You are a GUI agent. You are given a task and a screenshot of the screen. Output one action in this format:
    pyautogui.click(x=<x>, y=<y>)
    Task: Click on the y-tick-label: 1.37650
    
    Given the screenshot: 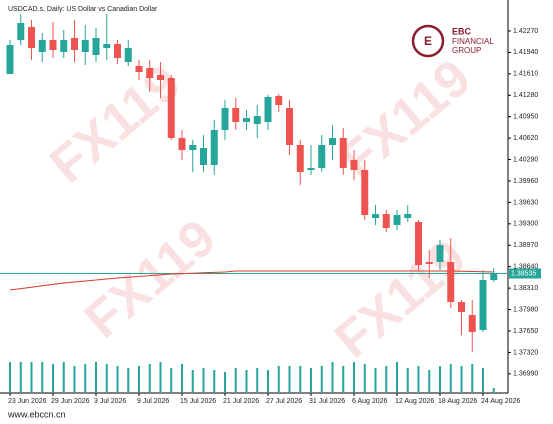 What is the action you would take?
    pyautogui.click(x=525, y=331)
    